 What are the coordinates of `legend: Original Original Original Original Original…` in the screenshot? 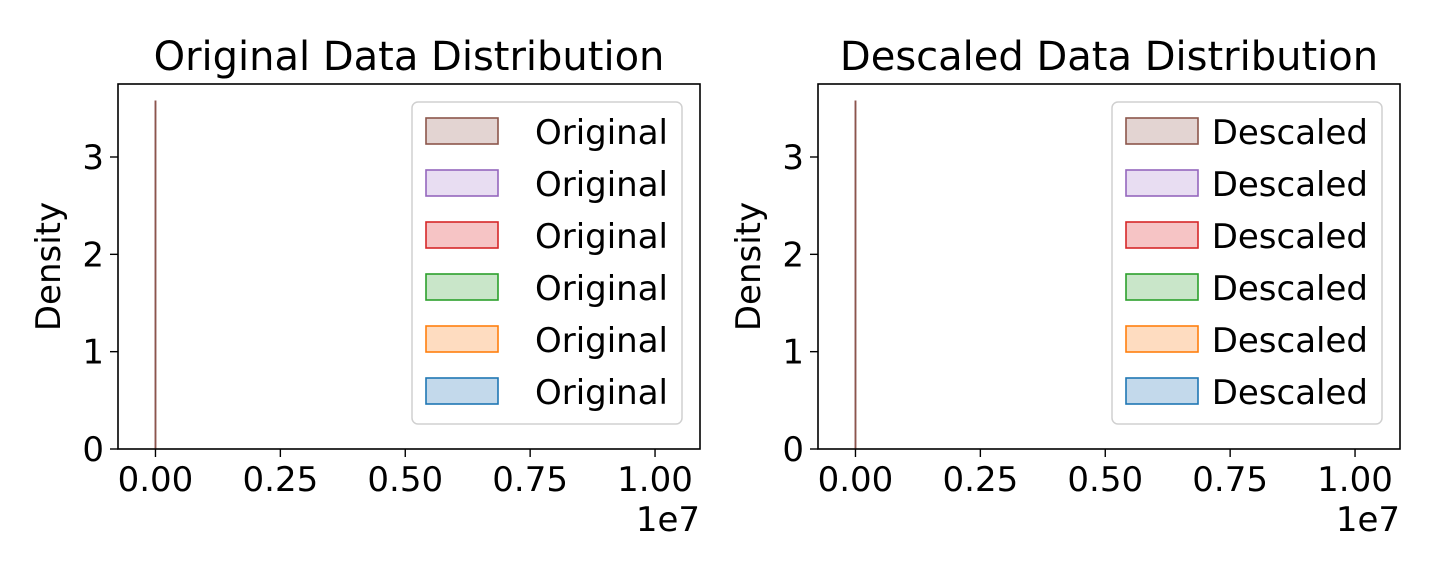 It's located at (547, 263).